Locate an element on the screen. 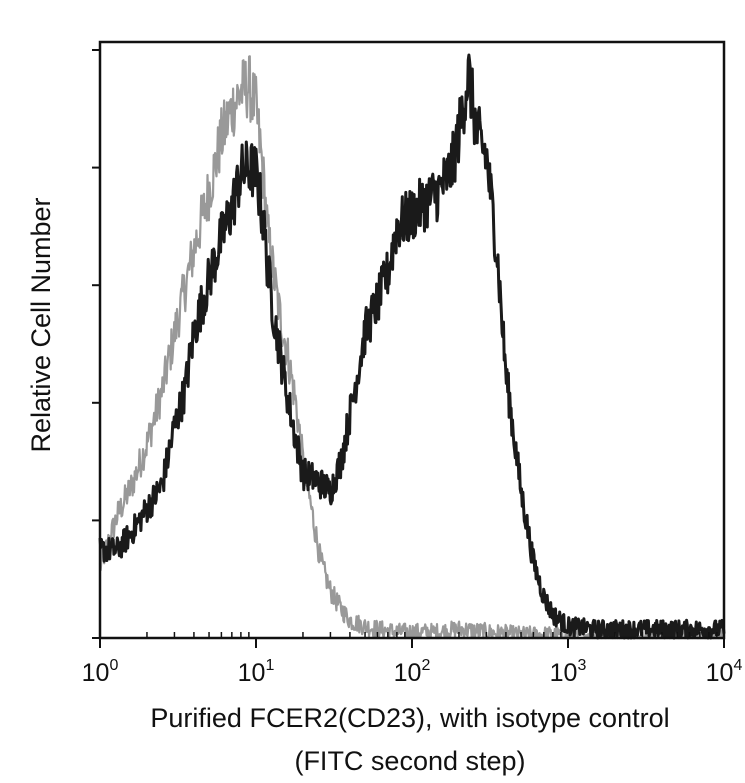  y-axis-title: Relative Cell Number is located at coordinates (41, 324).